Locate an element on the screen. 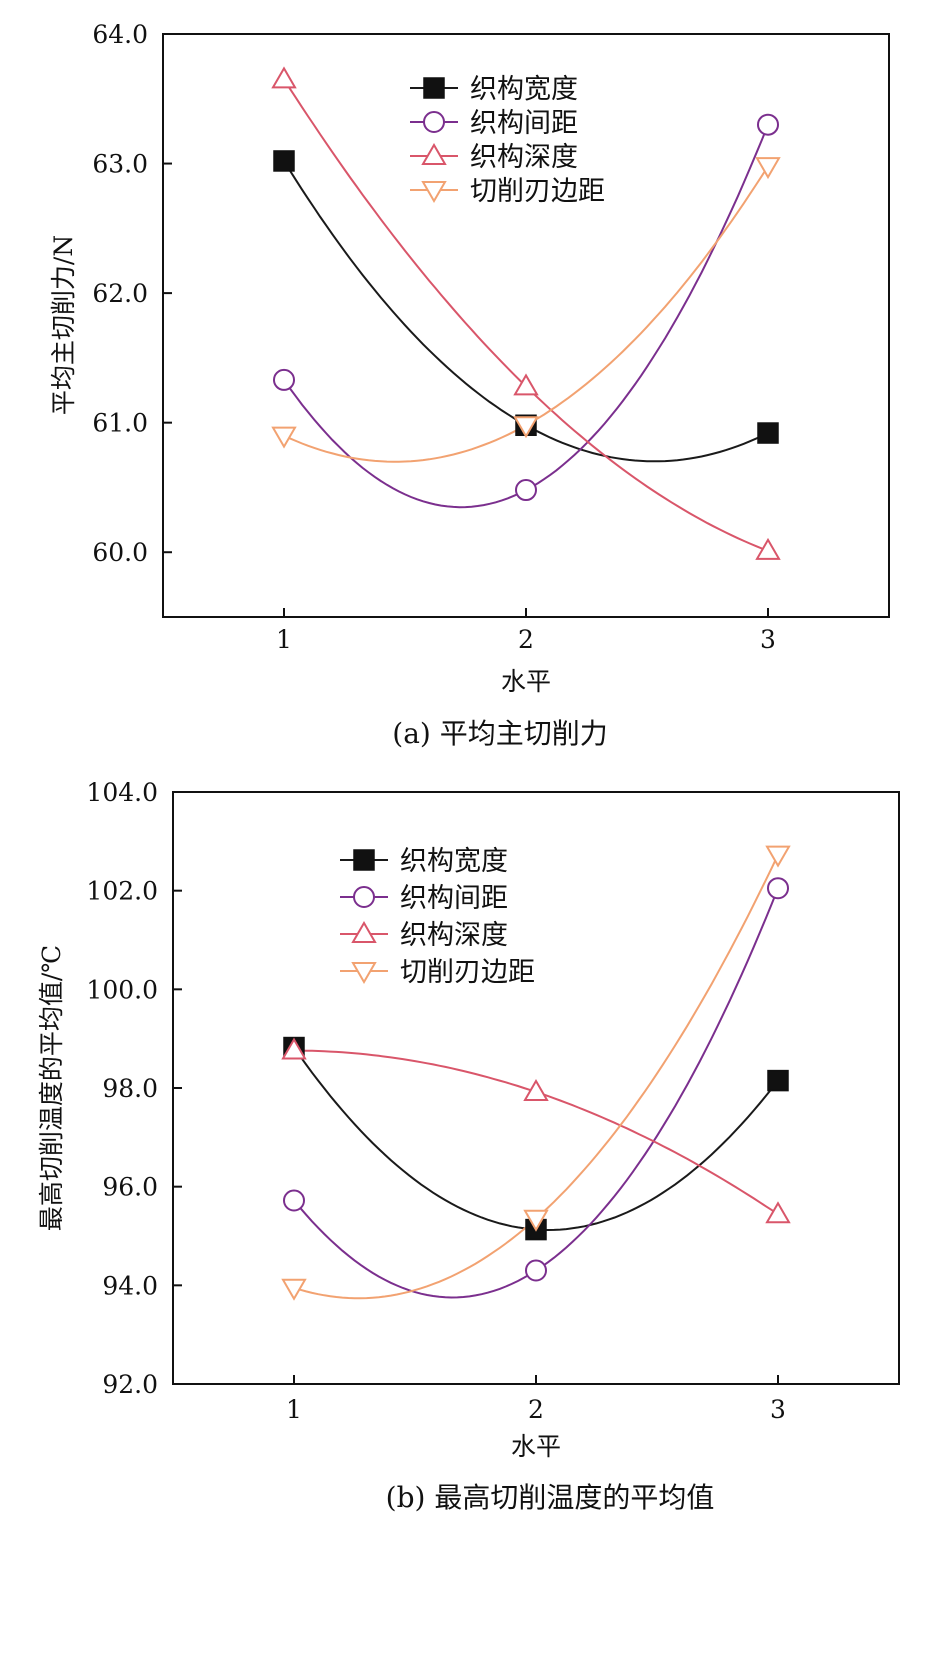  x-ticks-b: 1 2 3 is located at coordinates (536, 1399).